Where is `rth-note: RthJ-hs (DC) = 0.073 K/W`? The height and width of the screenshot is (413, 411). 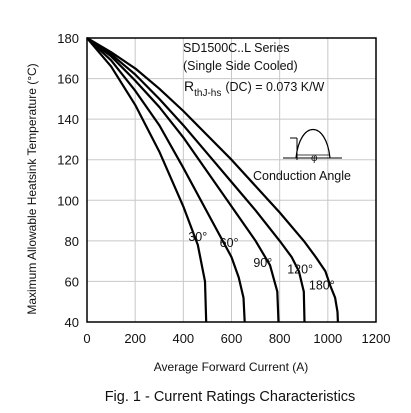
rth-note: RthJ-hs (DC) = 0.073 K/W is located at coordinates (254, 88).